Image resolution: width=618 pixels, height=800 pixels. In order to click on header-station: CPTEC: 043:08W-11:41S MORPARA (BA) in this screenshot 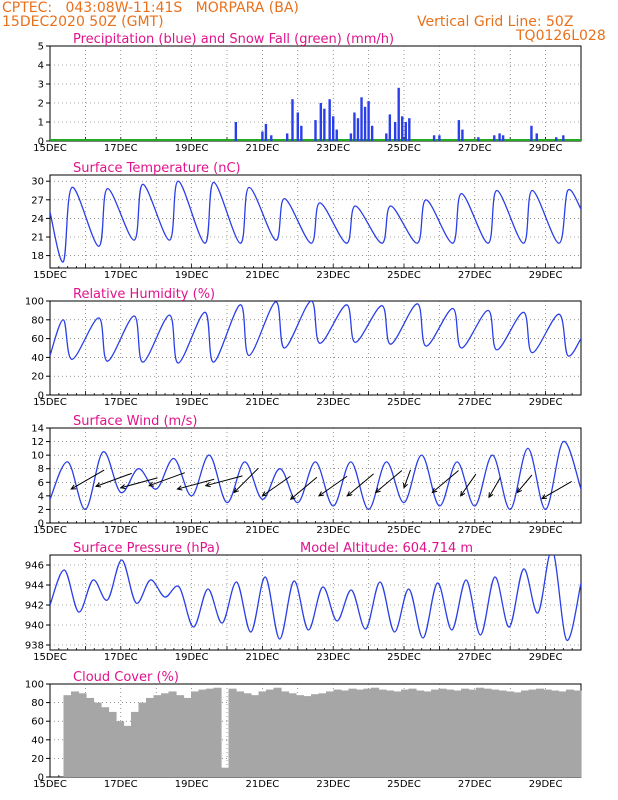, I will do `click(150, 8)`.